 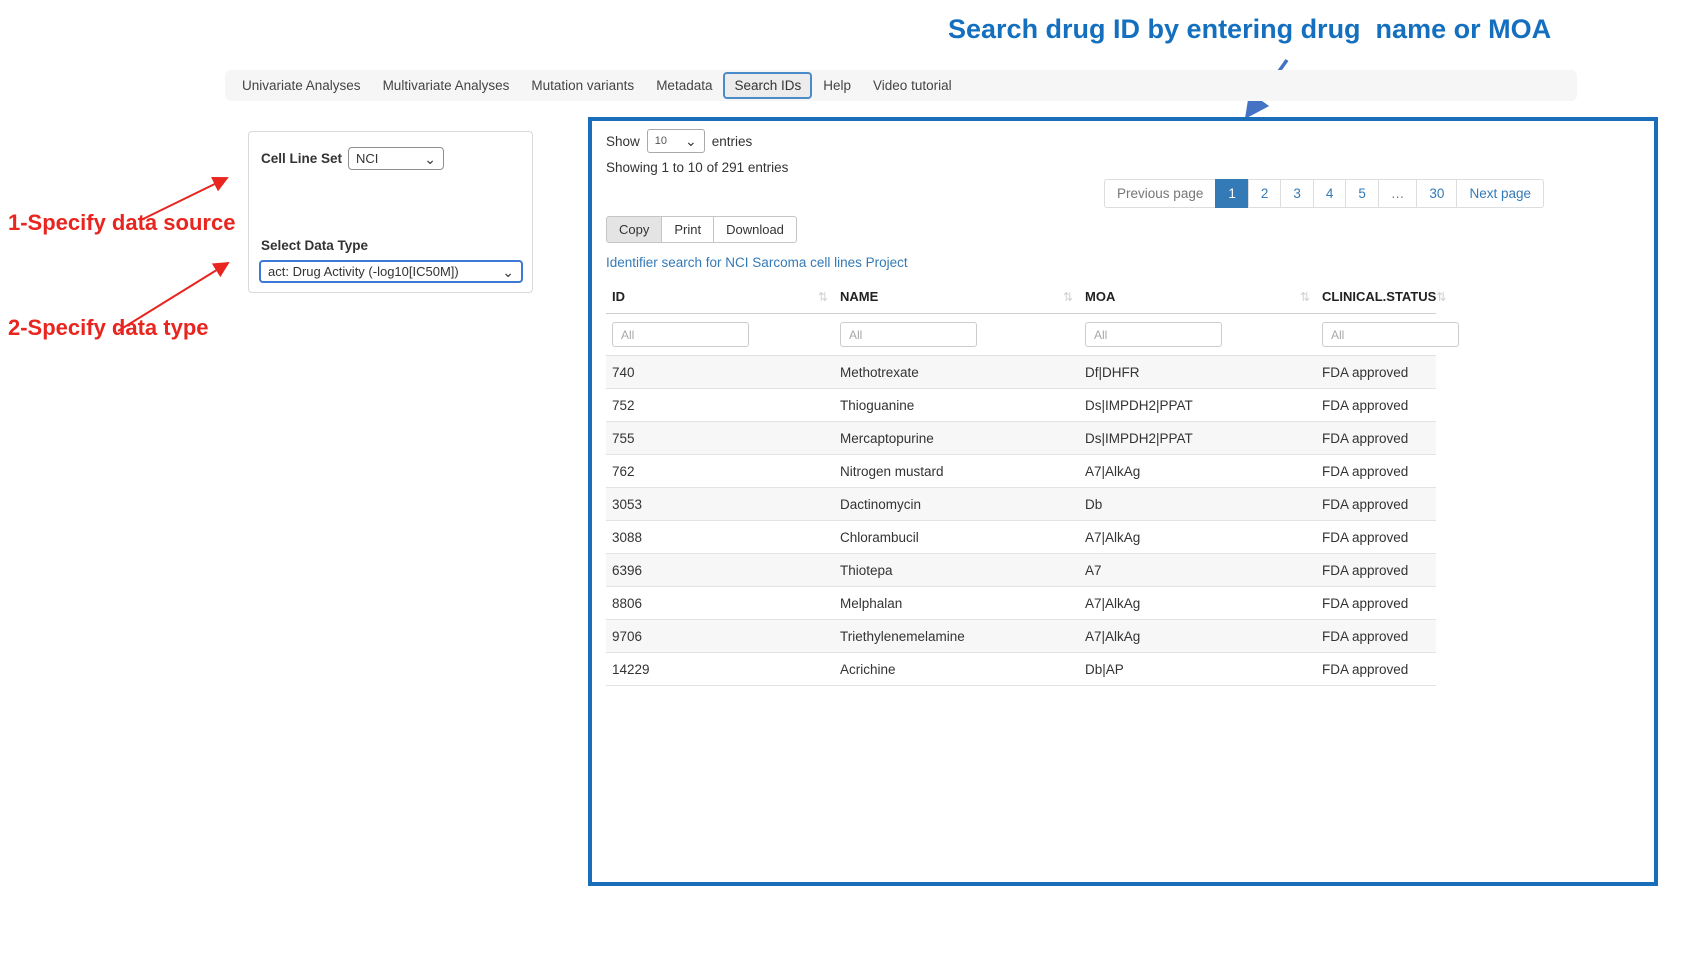 What do you see at coordinates (122, 222) in the screenshot?
I see `annotation-step1-label: 1-Specify data source` at bounding box center [122, 222].